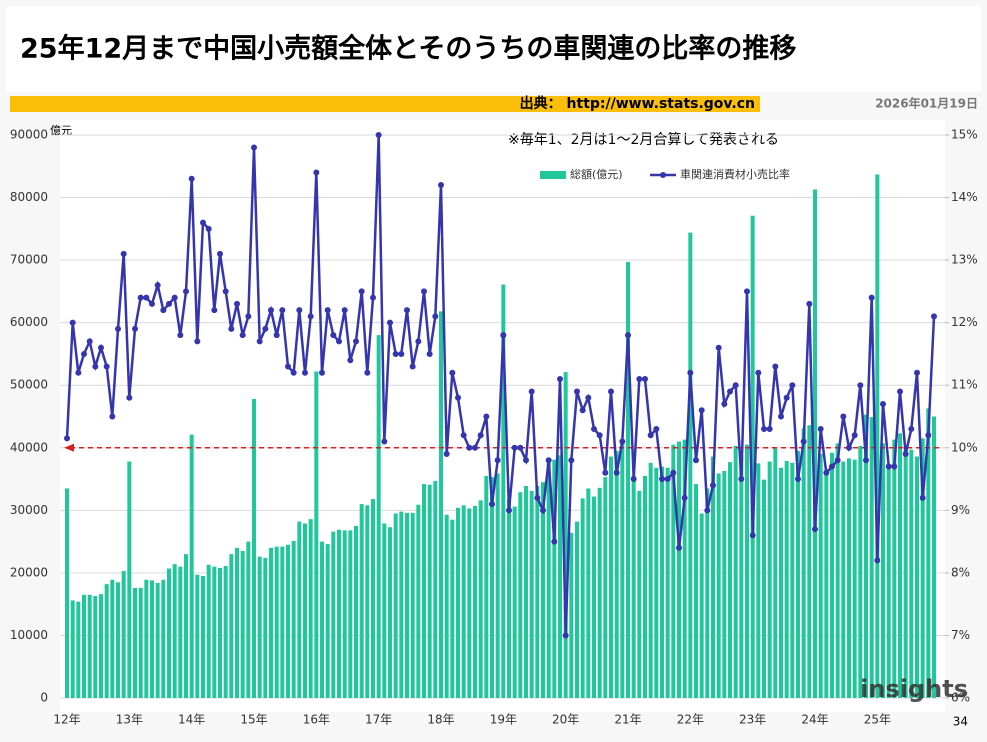  Describe the element at coordinates (29, 260) in the screenshot. I see `y-tick-label: 70000` at that location.